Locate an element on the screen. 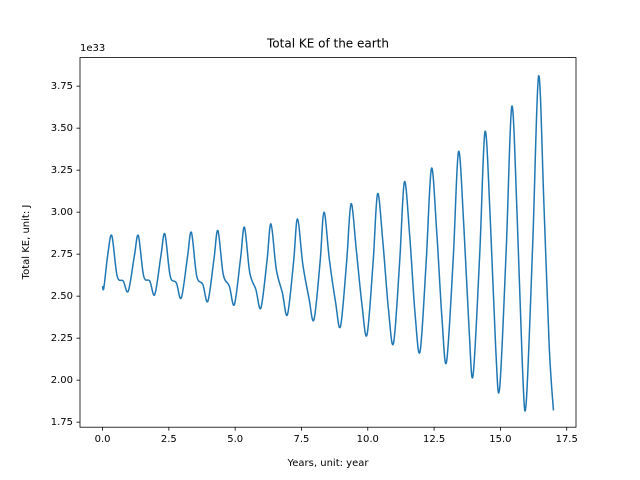 The width and height of the screenshot is (640, 480). chart-title: Total KE of the earth is located at coordinates (327, 44).